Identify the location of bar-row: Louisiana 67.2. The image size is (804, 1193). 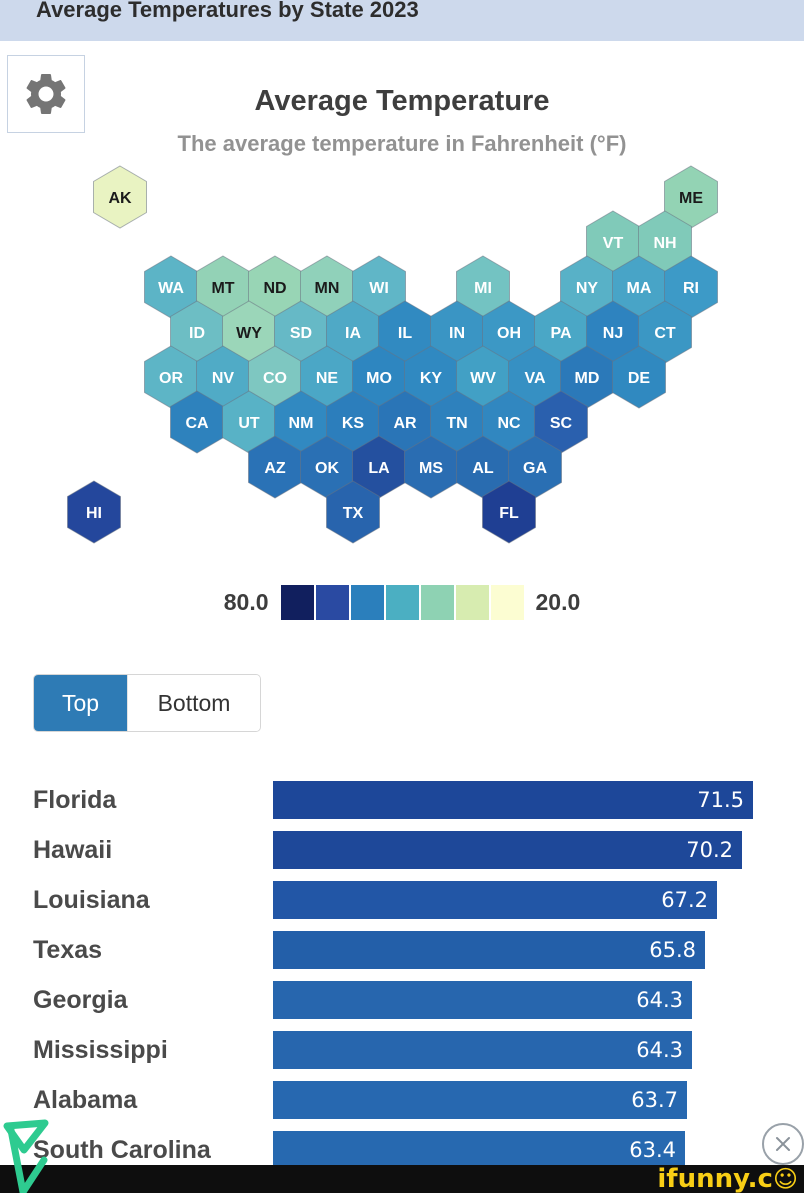
(402, 900).